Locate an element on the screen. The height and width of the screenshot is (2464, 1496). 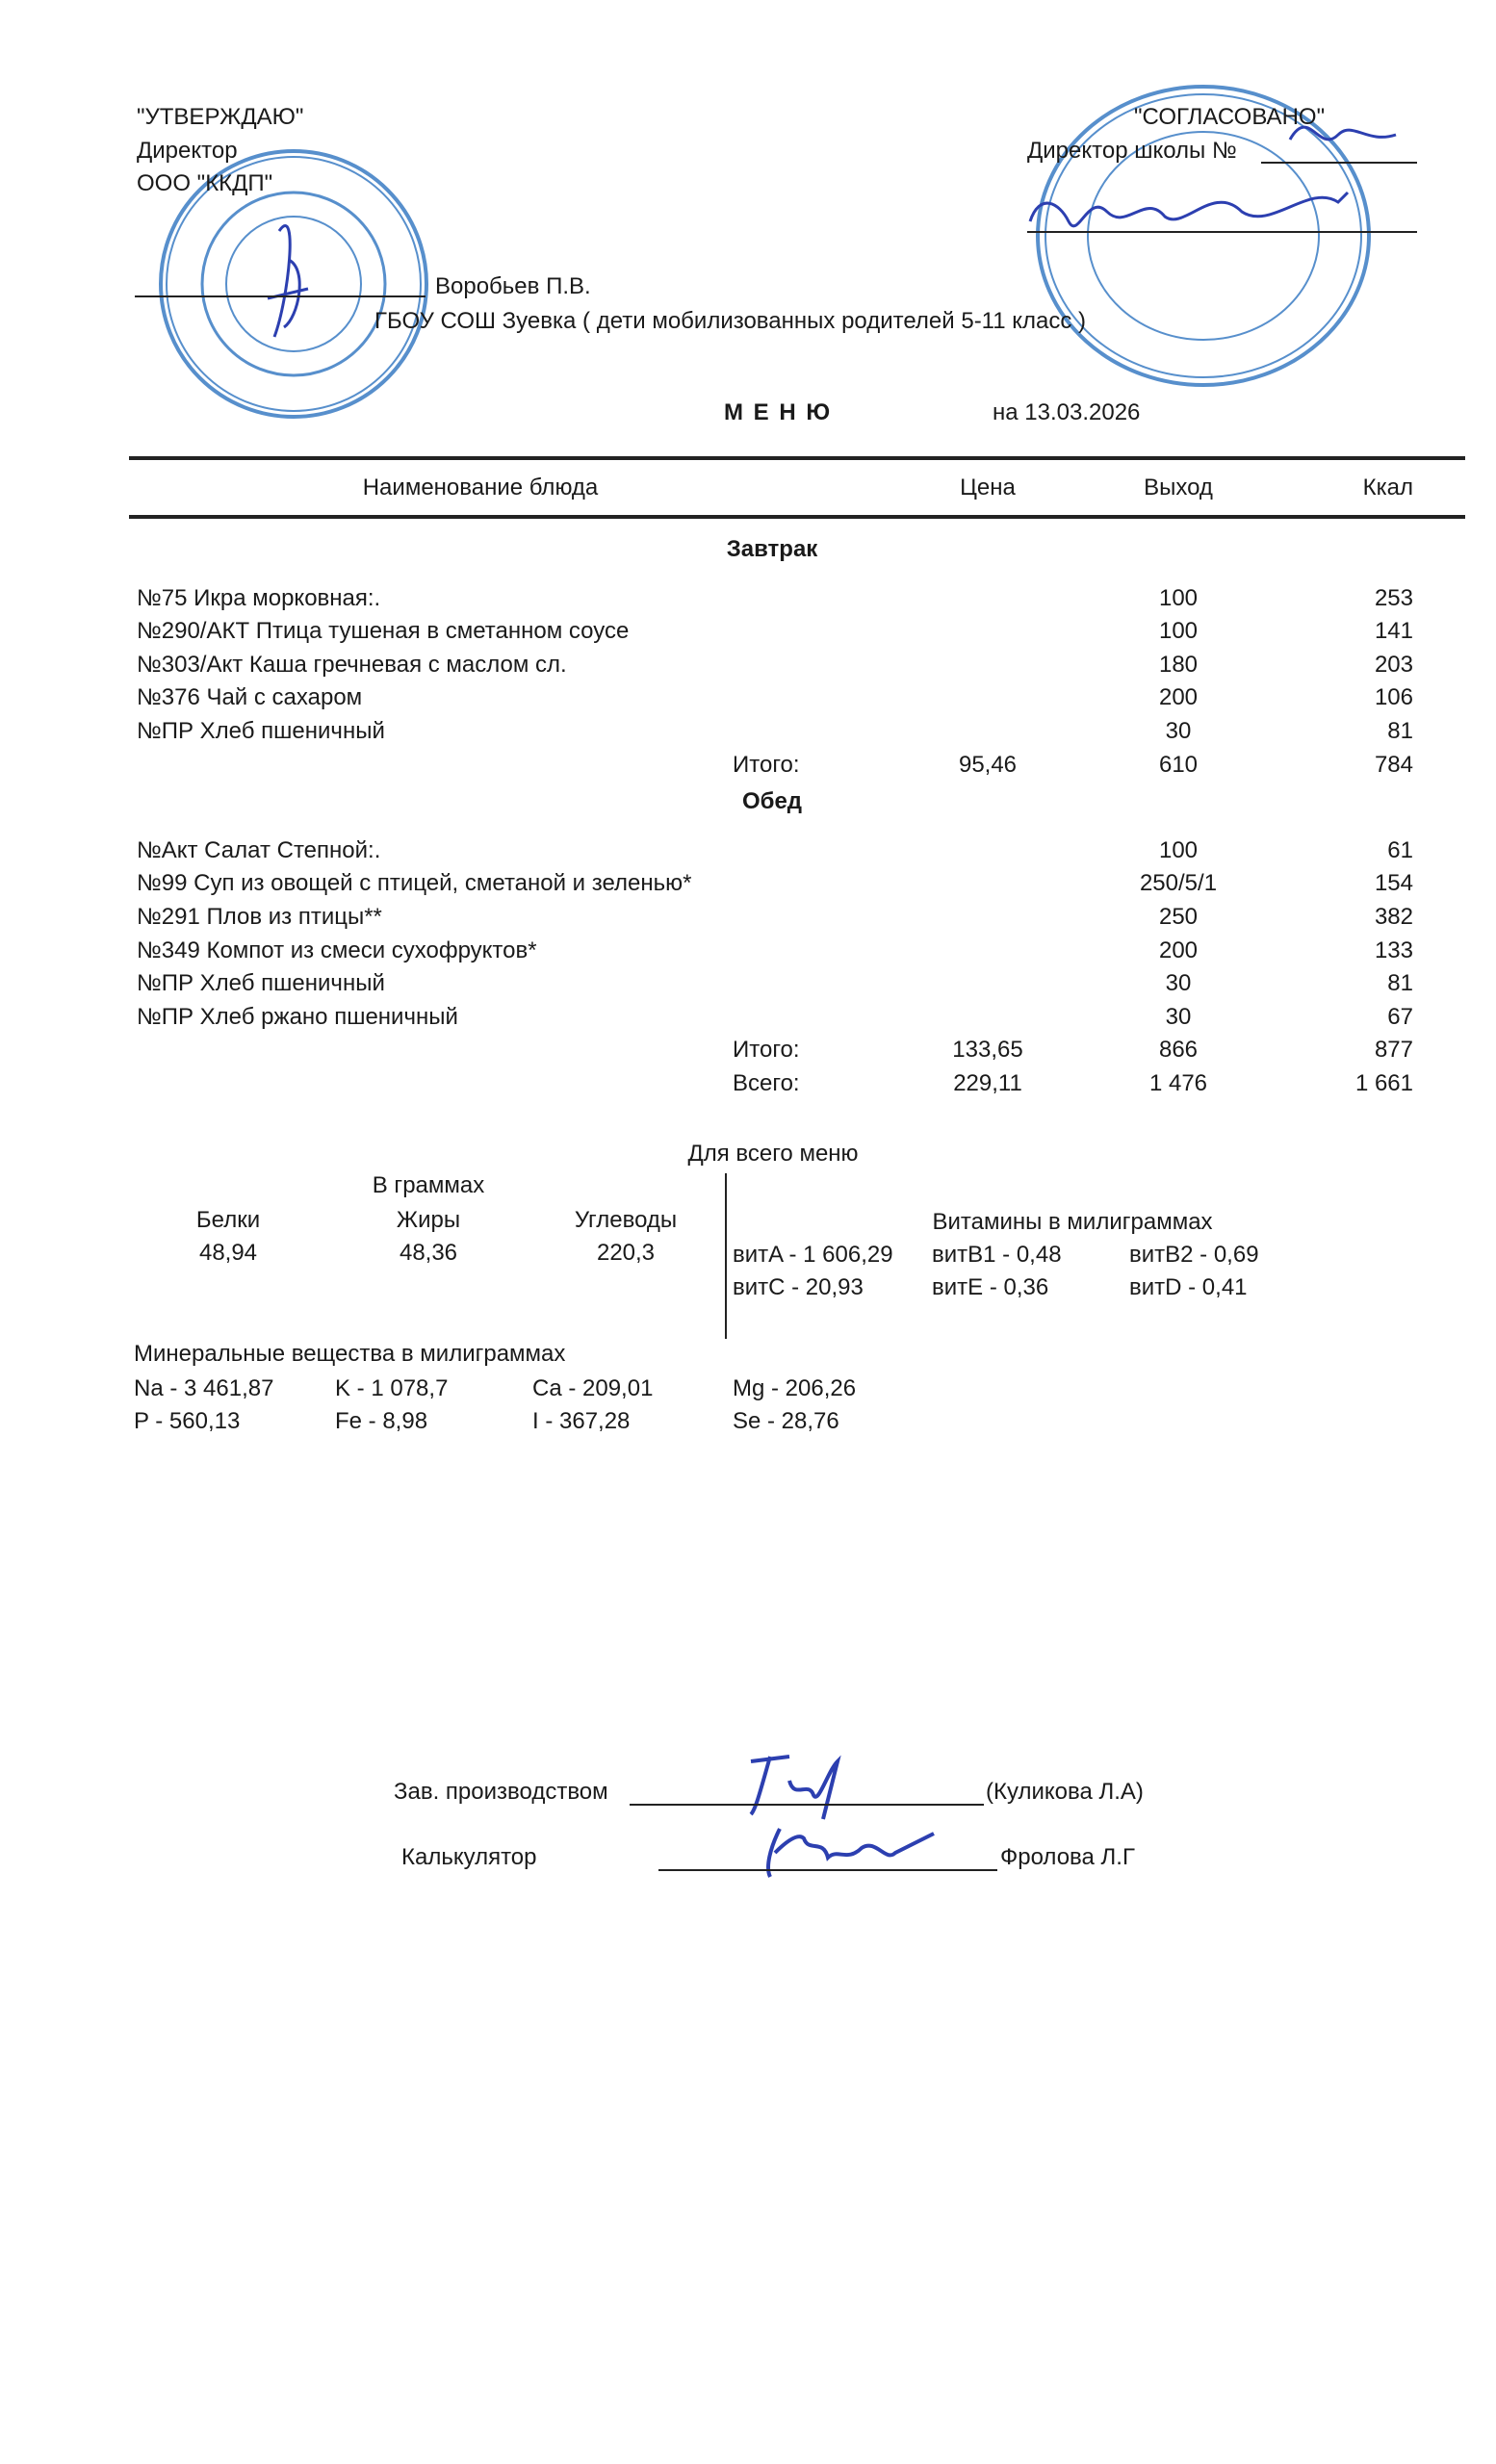
agree-signature-line is located at coordinates (1222, 232).